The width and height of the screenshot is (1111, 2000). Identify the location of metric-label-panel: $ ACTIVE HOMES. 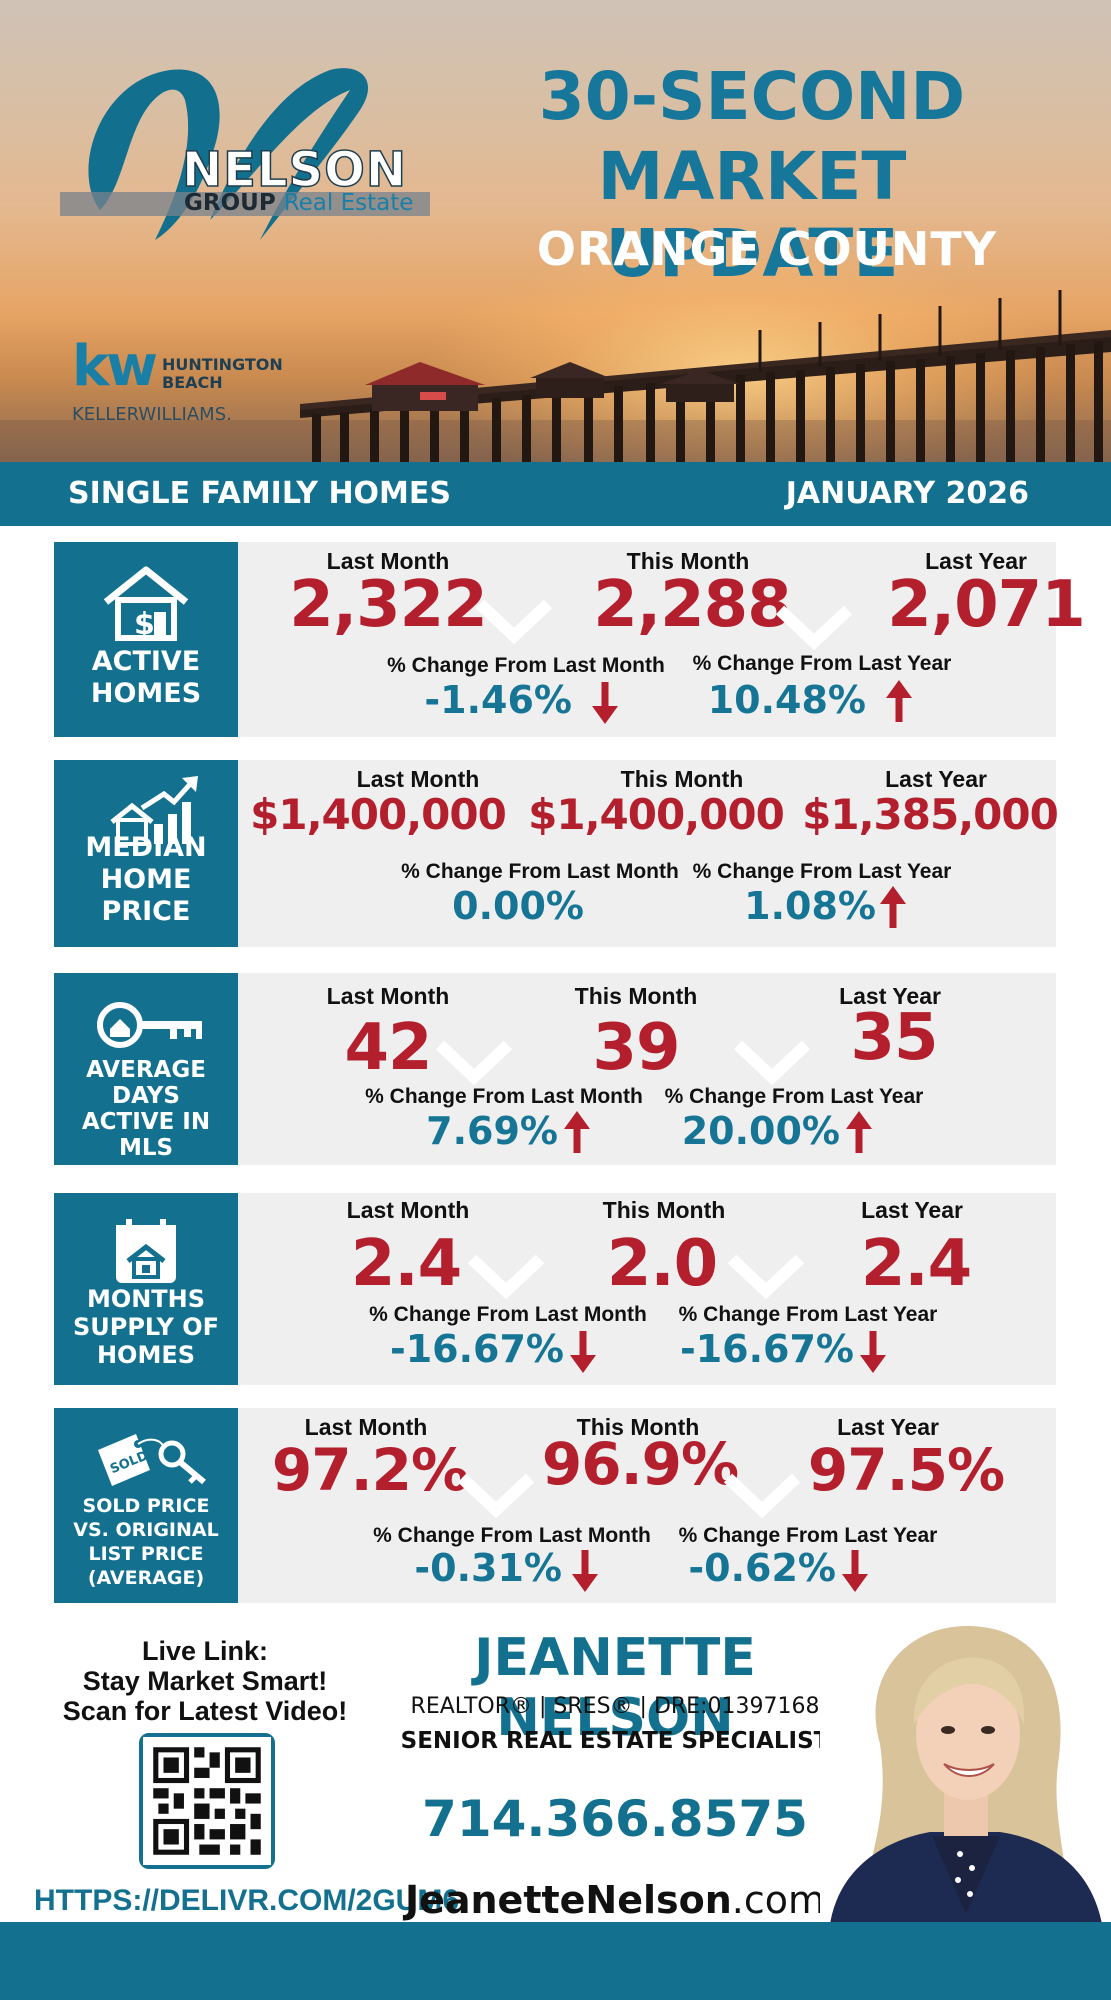
(146, 639).